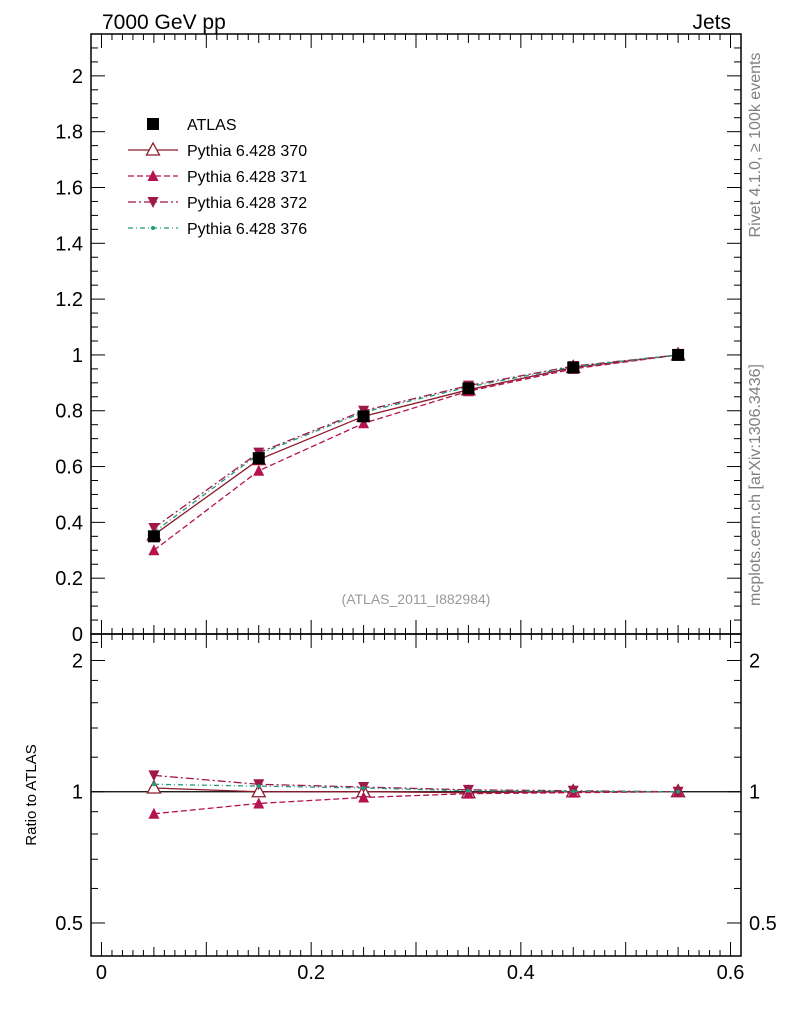  What do you see at coordinates (77, 661) in the screenshot?
I see `ratio-y-tick-label: 2` at bounding box center [77, 661].